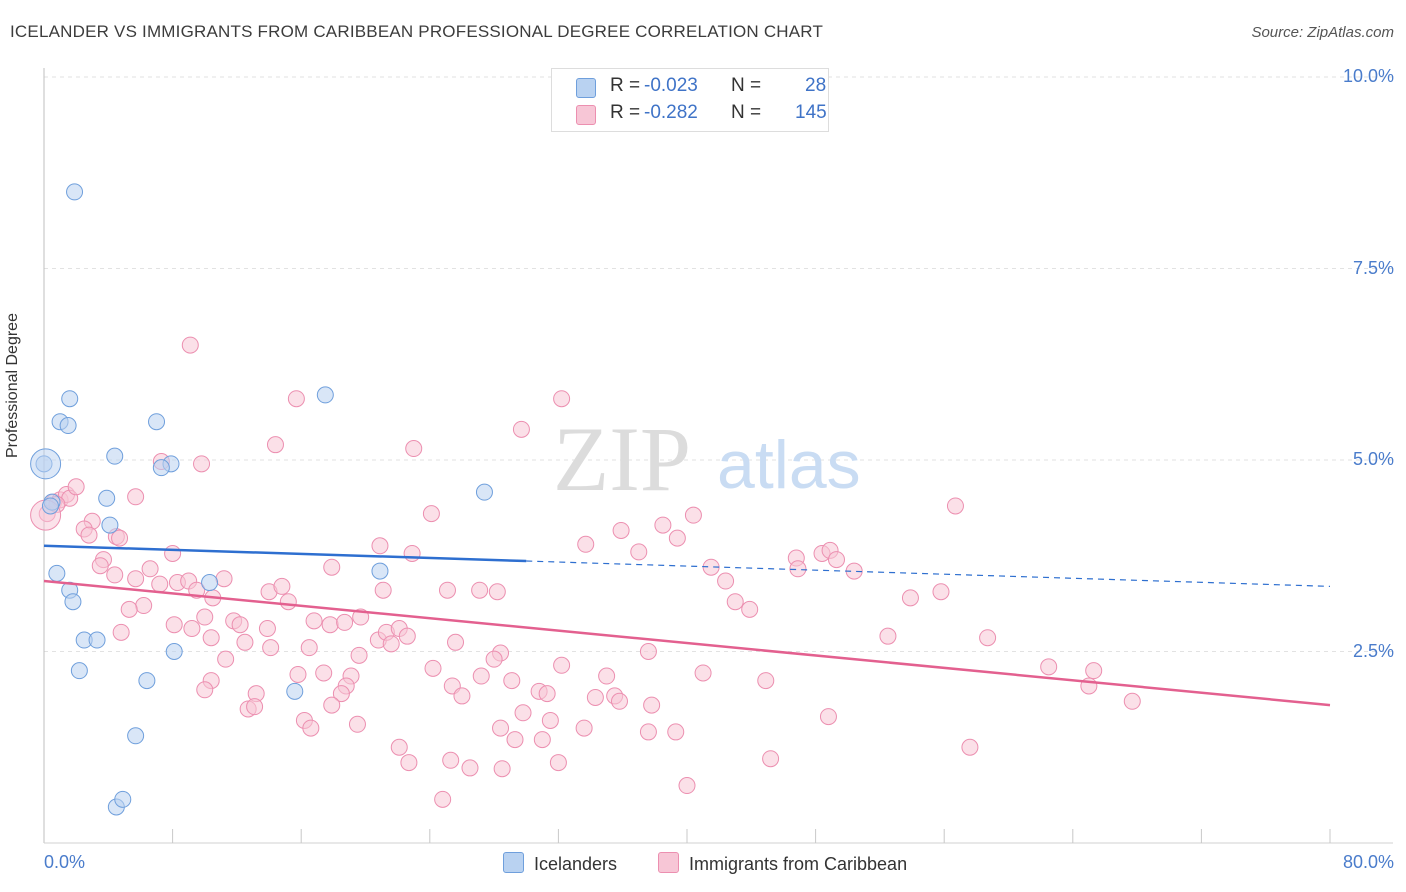 Image resolution: width=1406 pixels, height=892 pixels. What do you see at coordinates (1368, 862) in the screenshot?
I see `x-tick-label-max: 80.0%` at bounding box center [1368, 862].